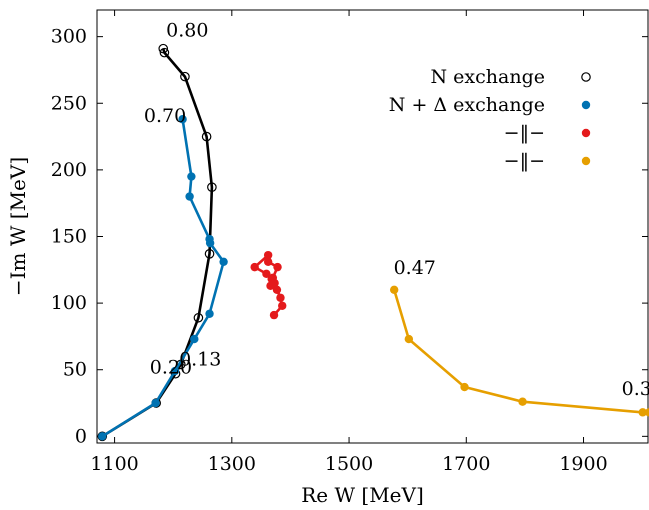  Describe the element at coordinates (362, 495) in the screenshot. I see `x-axis-title: Re W [MeV]` at that location.